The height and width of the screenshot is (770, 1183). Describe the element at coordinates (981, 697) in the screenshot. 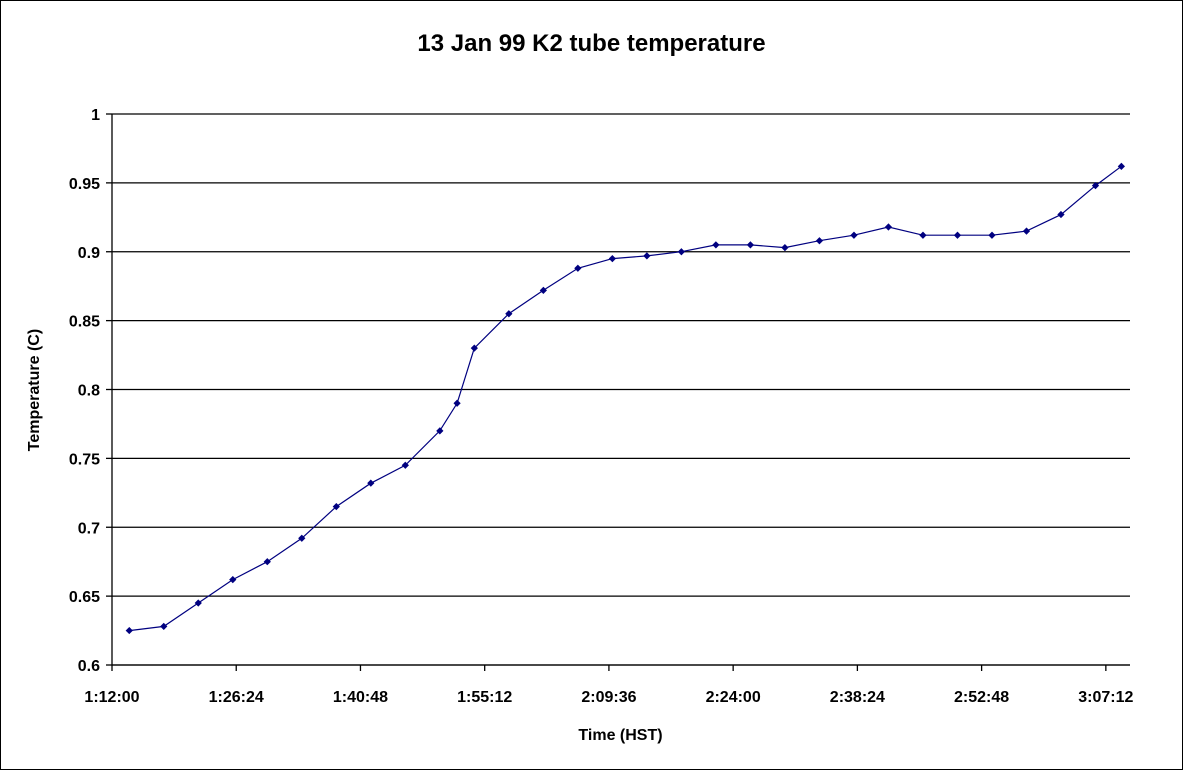

I see `x-tick-label: 2:52:48` at that location.